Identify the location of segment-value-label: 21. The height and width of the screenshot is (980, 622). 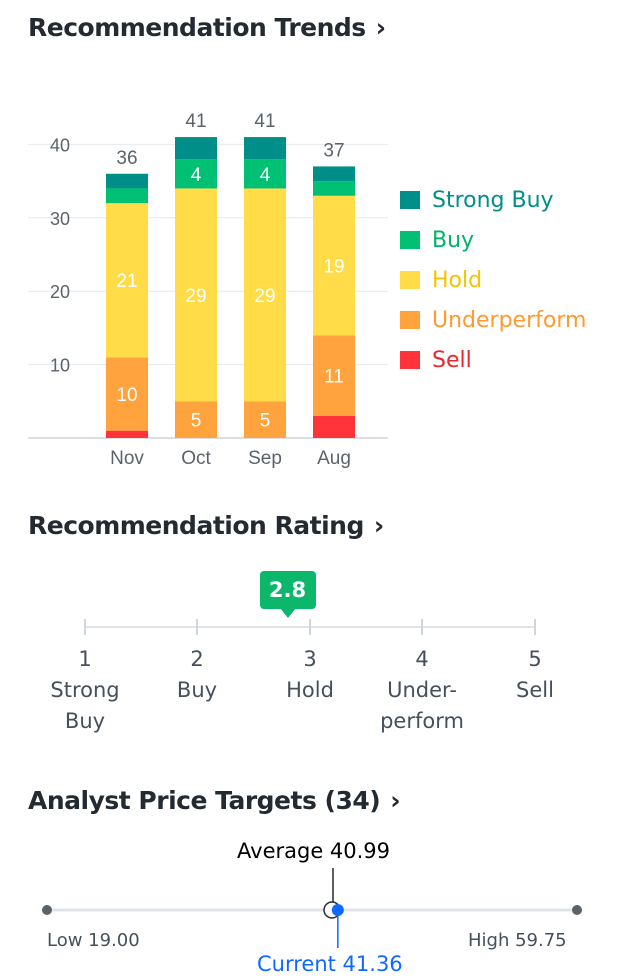
(126, 281).